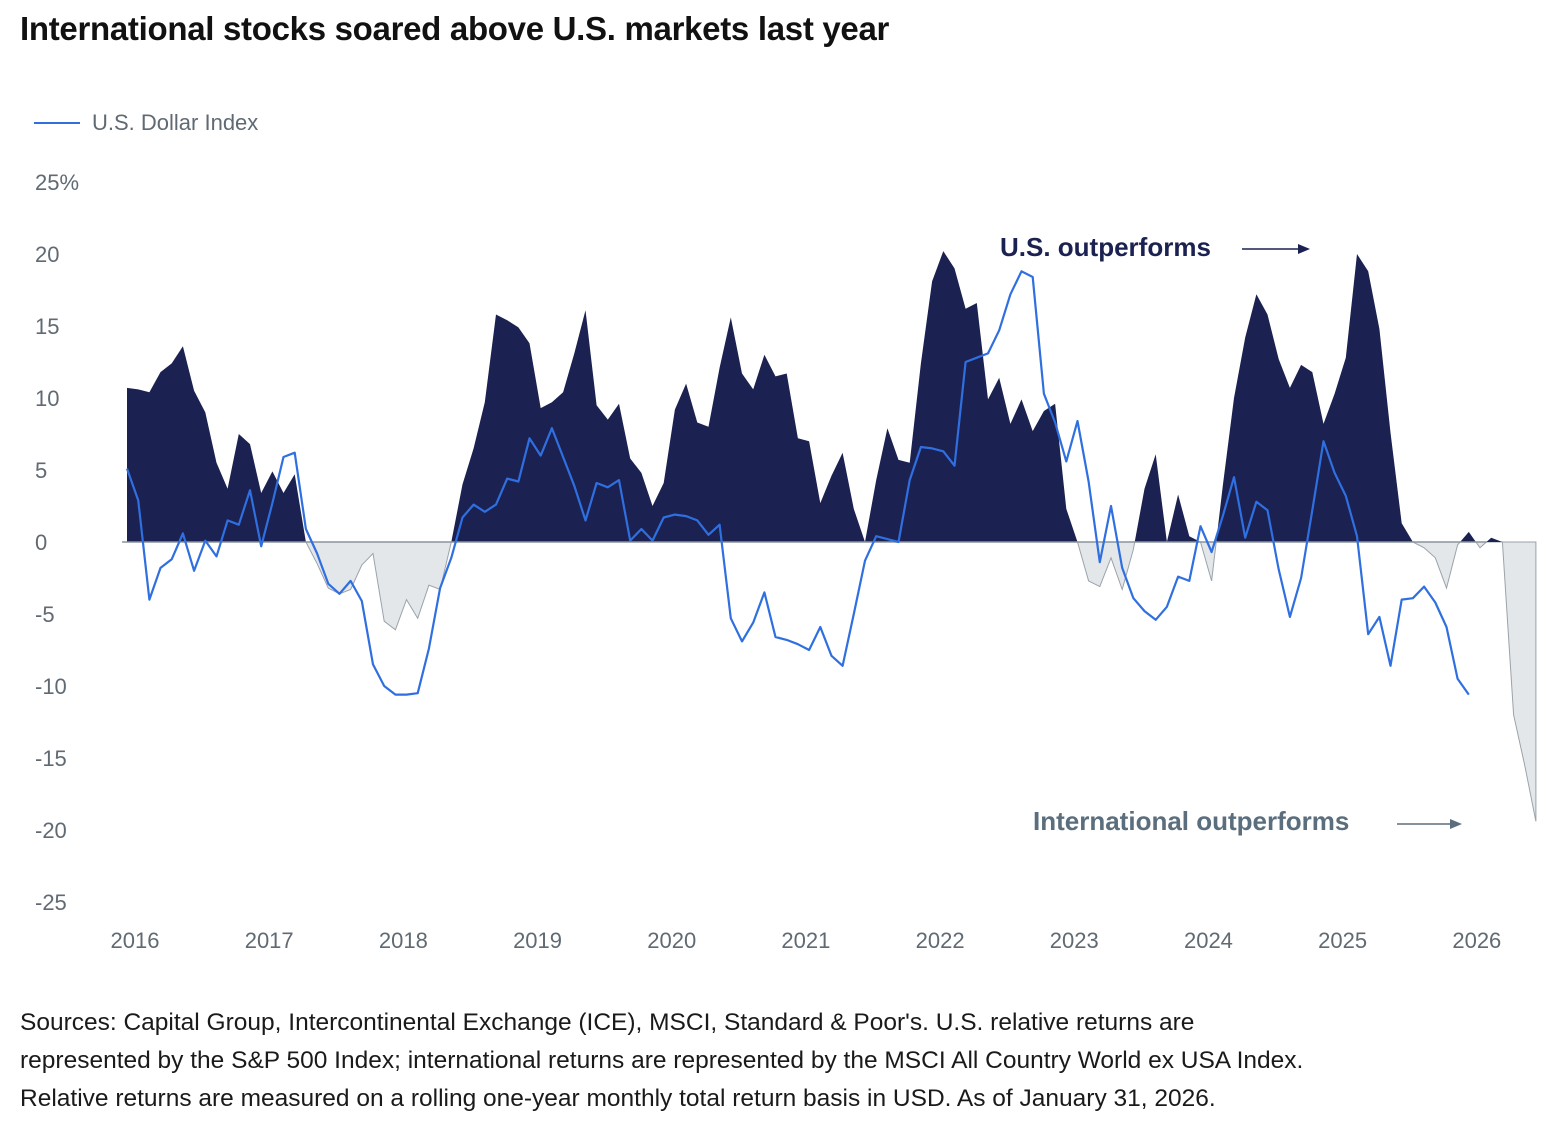  Describe the element at coordinates (57, 542) in the screenshot. I see `y-axis-labels: 25% 20 15 10 5 0 -5 -10 -15 -20 -25` at that location.